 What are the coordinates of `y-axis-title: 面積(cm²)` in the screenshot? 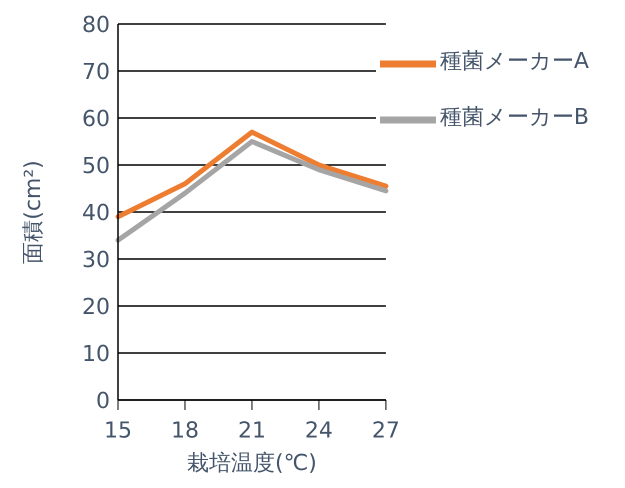 It's located at (33, 212).